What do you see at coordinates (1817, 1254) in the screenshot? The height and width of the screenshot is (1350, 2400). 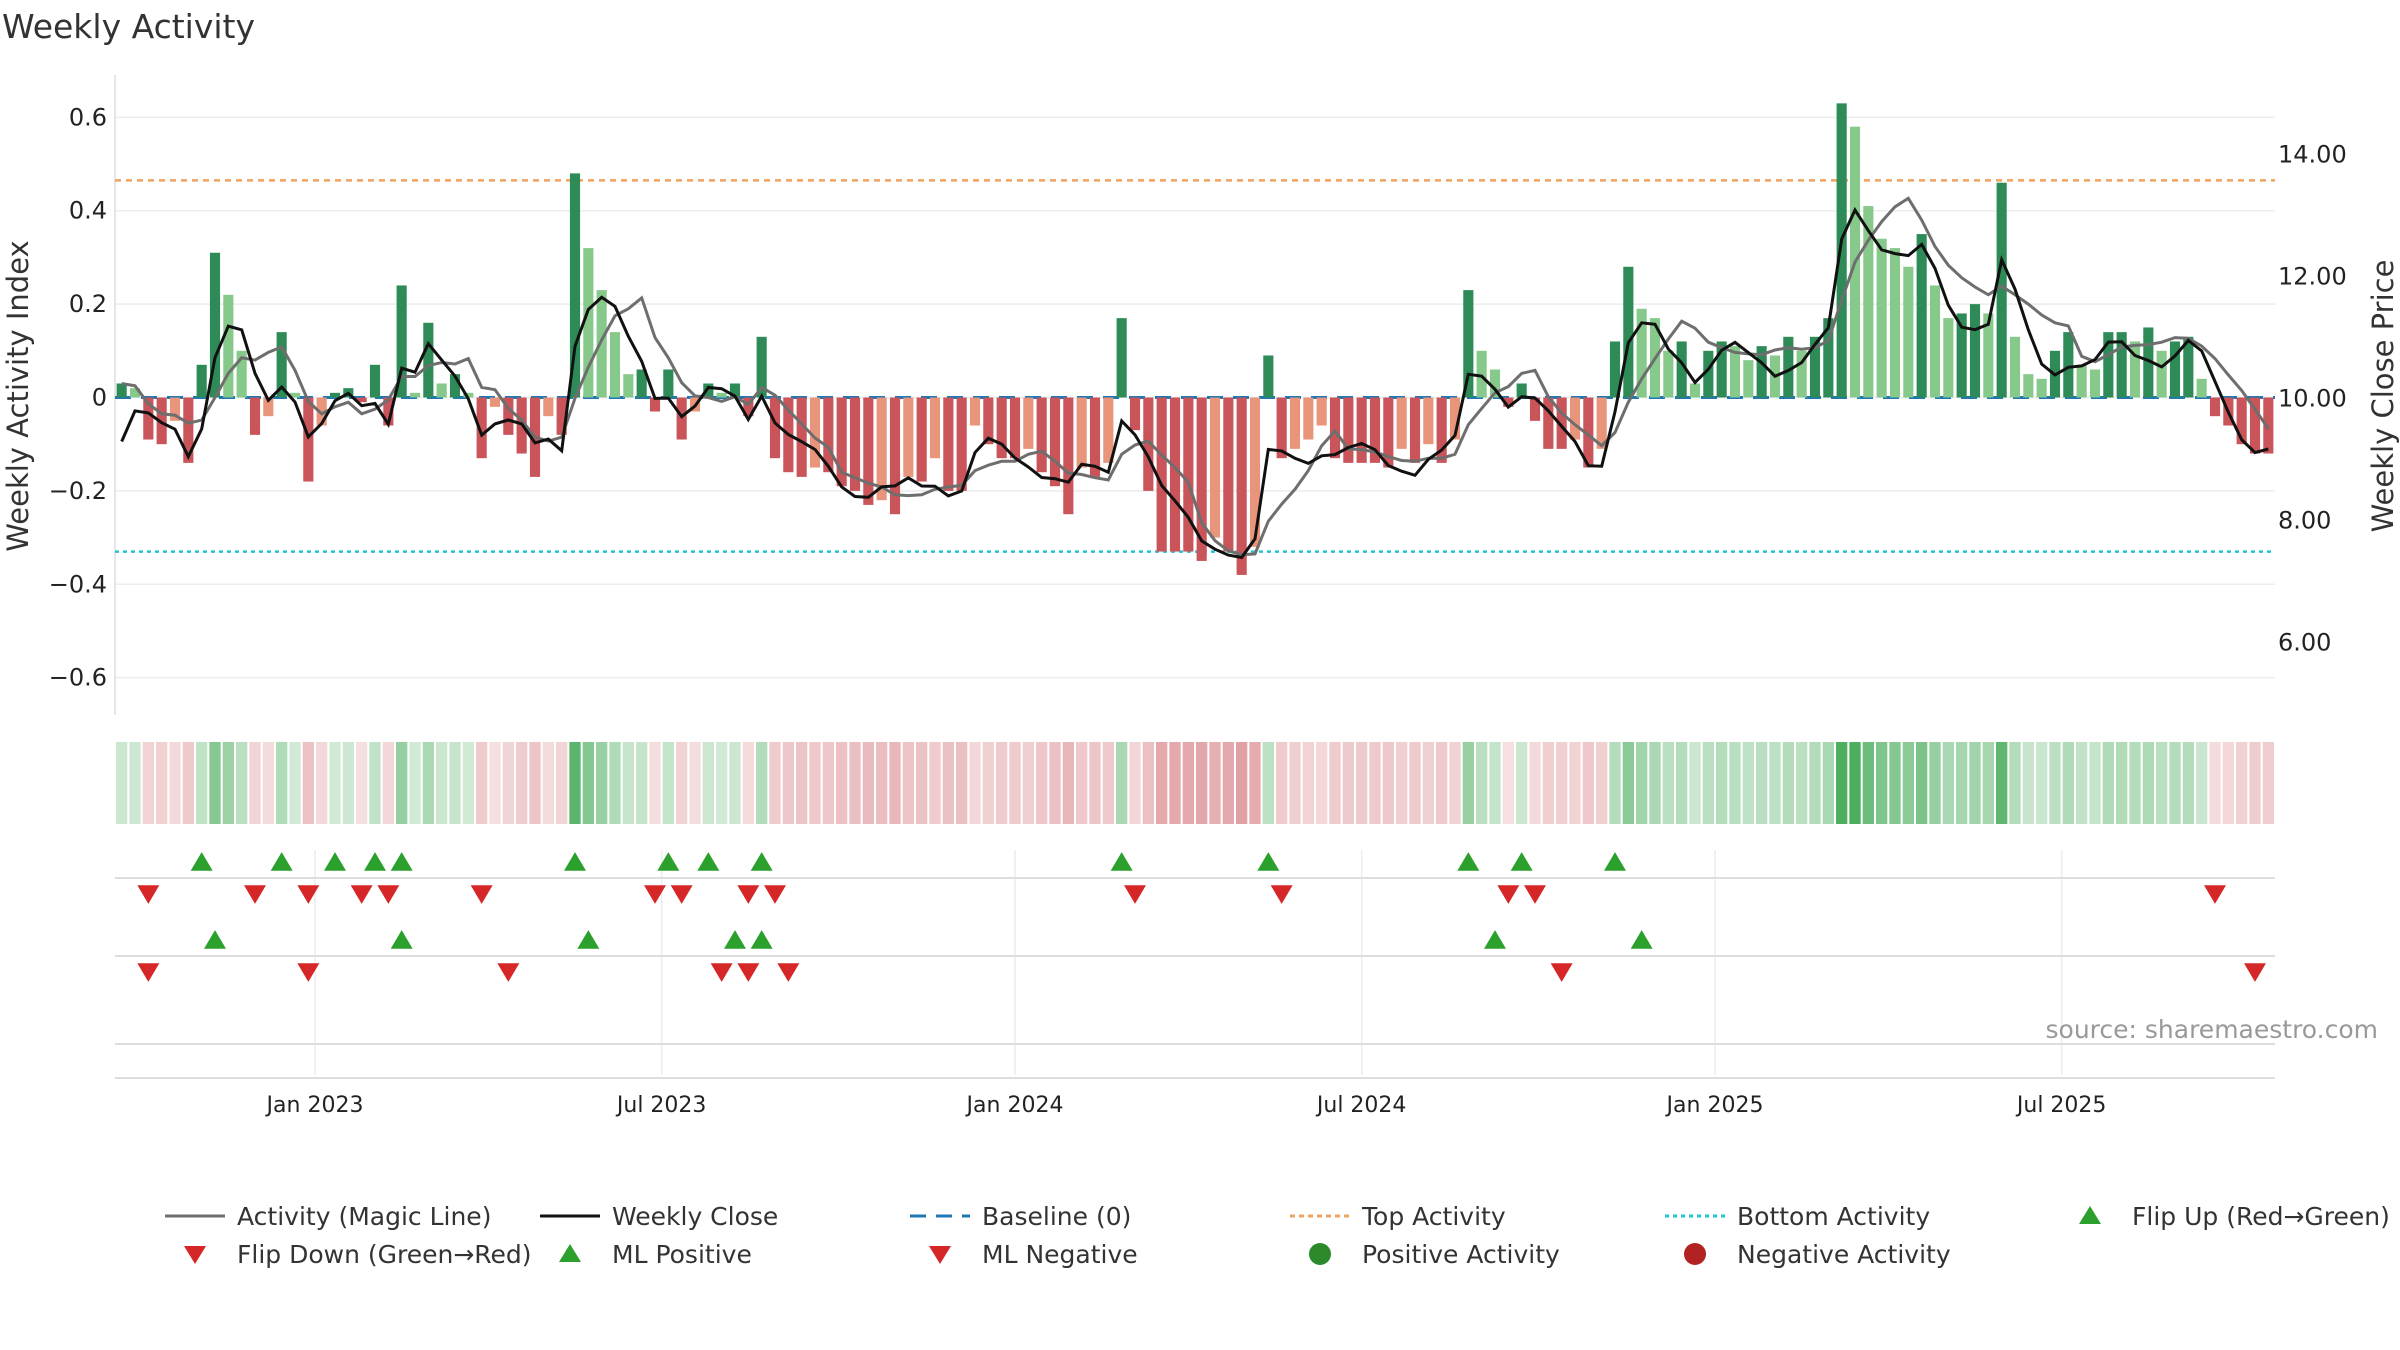 I see `legend-item: Negative Activity` at bounding box center [1817, 1254].